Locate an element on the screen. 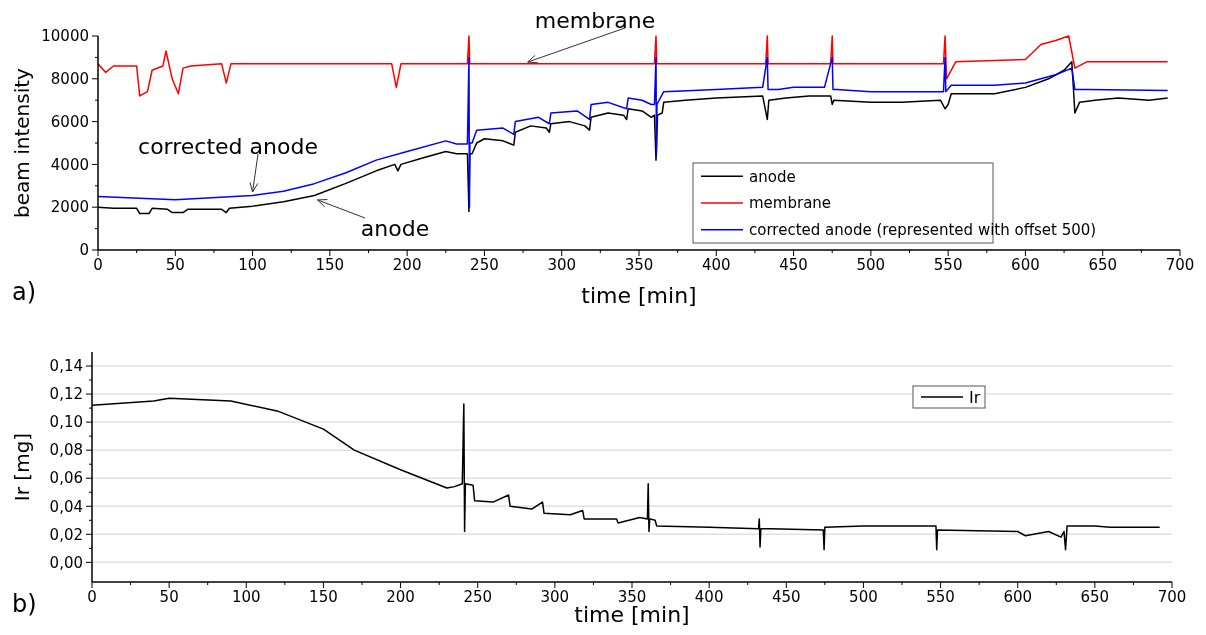 This screenshot has width=1206, height=635. x-tick-label: 350 is located at coordinates (639, 265).